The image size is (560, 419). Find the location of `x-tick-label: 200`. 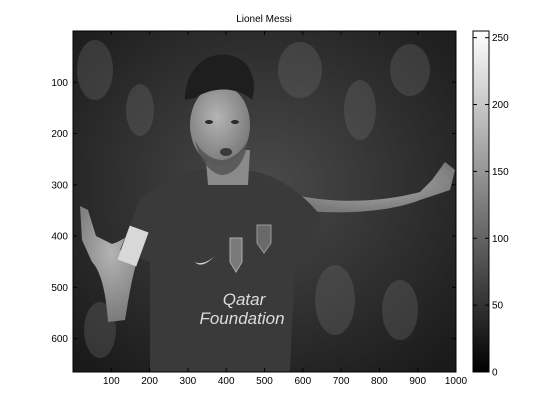

x-tick-label: 200 is located at coordinates (149, 381).